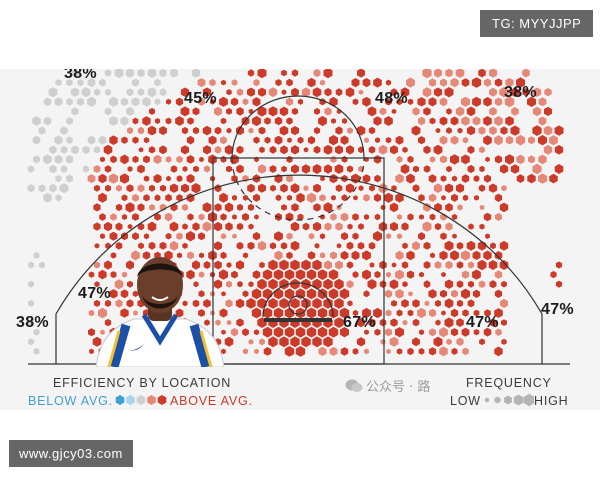 This screenshot has height=480, width=600. Describe the element at coordinates (465, 401) in the screenshot. I see `legend-frequency-low: LOW` at that location.